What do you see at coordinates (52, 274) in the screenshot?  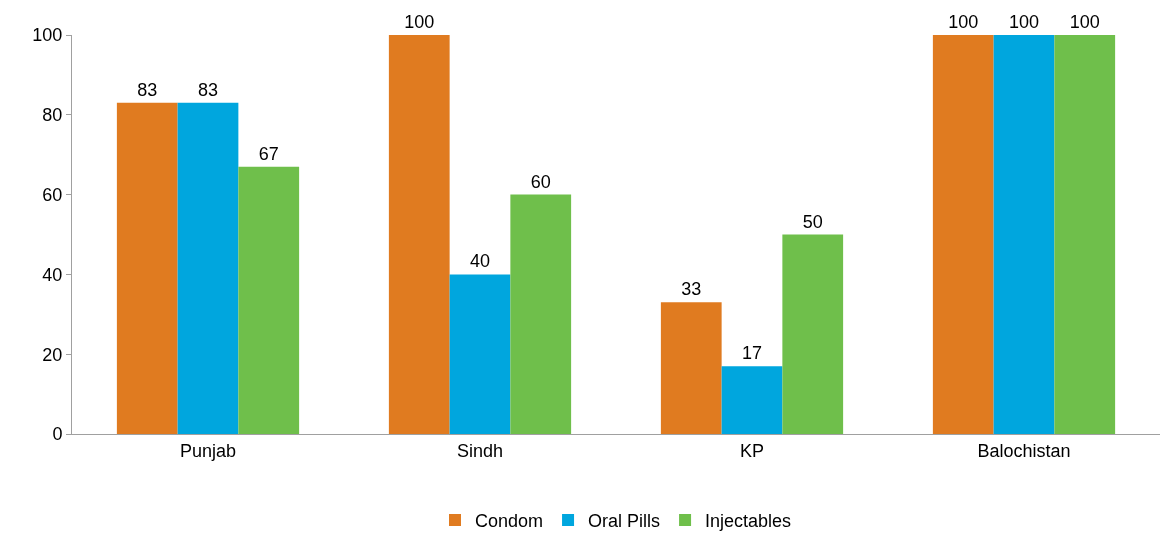 I see `y-tick-label: 40` at bounding box center [52, 274].